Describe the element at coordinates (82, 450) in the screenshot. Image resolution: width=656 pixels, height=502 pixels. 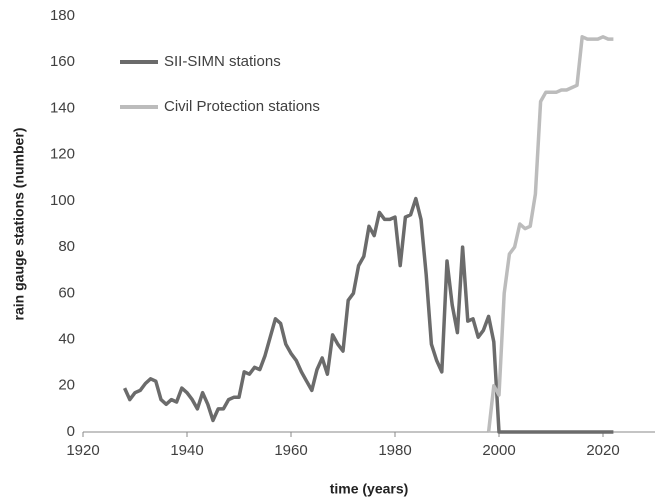
I see `x-tick-label: 1920` at that location.